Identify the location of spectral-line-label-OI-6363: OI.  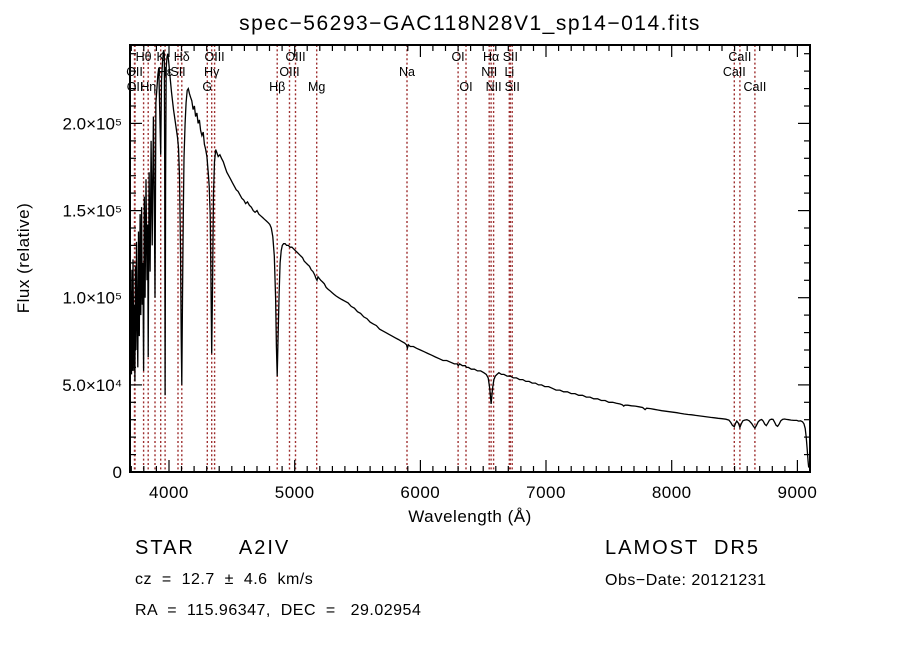
(465, 87).